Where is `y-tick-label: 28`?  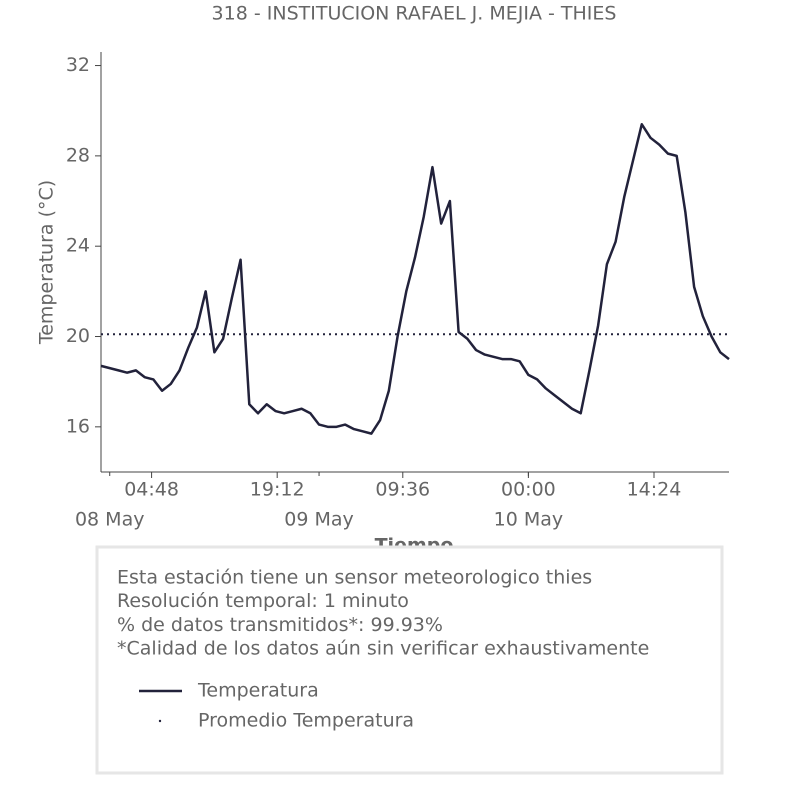 y-tick-label: 28 is located at coordinates (78, 155).